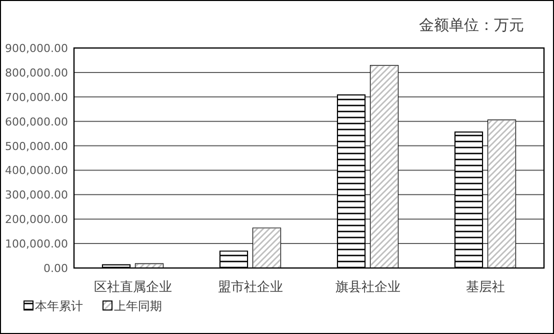 The width and height of the screenshot is (554, 334). I want to click on y-tick-label: 800,000.00, so click(36, 73).